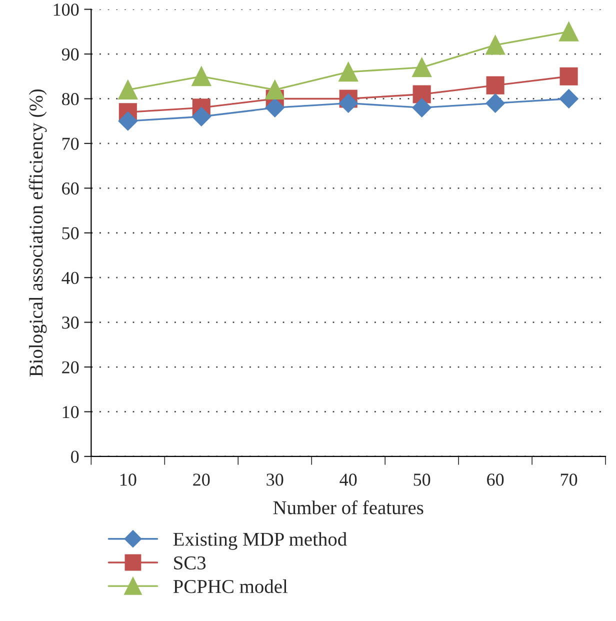 This screenshot has width=616, height=621. Describe the element at coordinates (190, 563) in the screenshot. I see `legend-label: SC3` at that location.